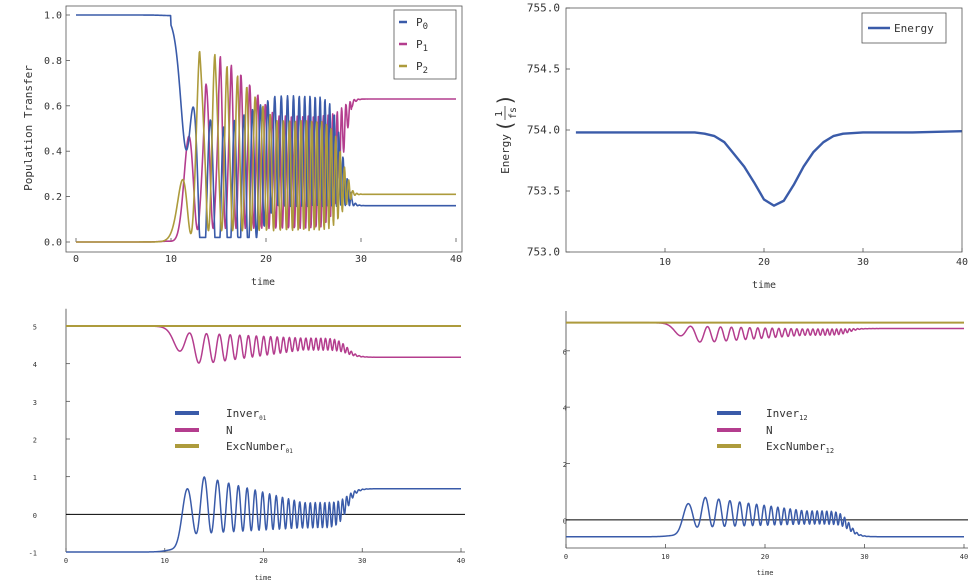  I want to click on p2-xtick-label: 30, so click(863, 262).